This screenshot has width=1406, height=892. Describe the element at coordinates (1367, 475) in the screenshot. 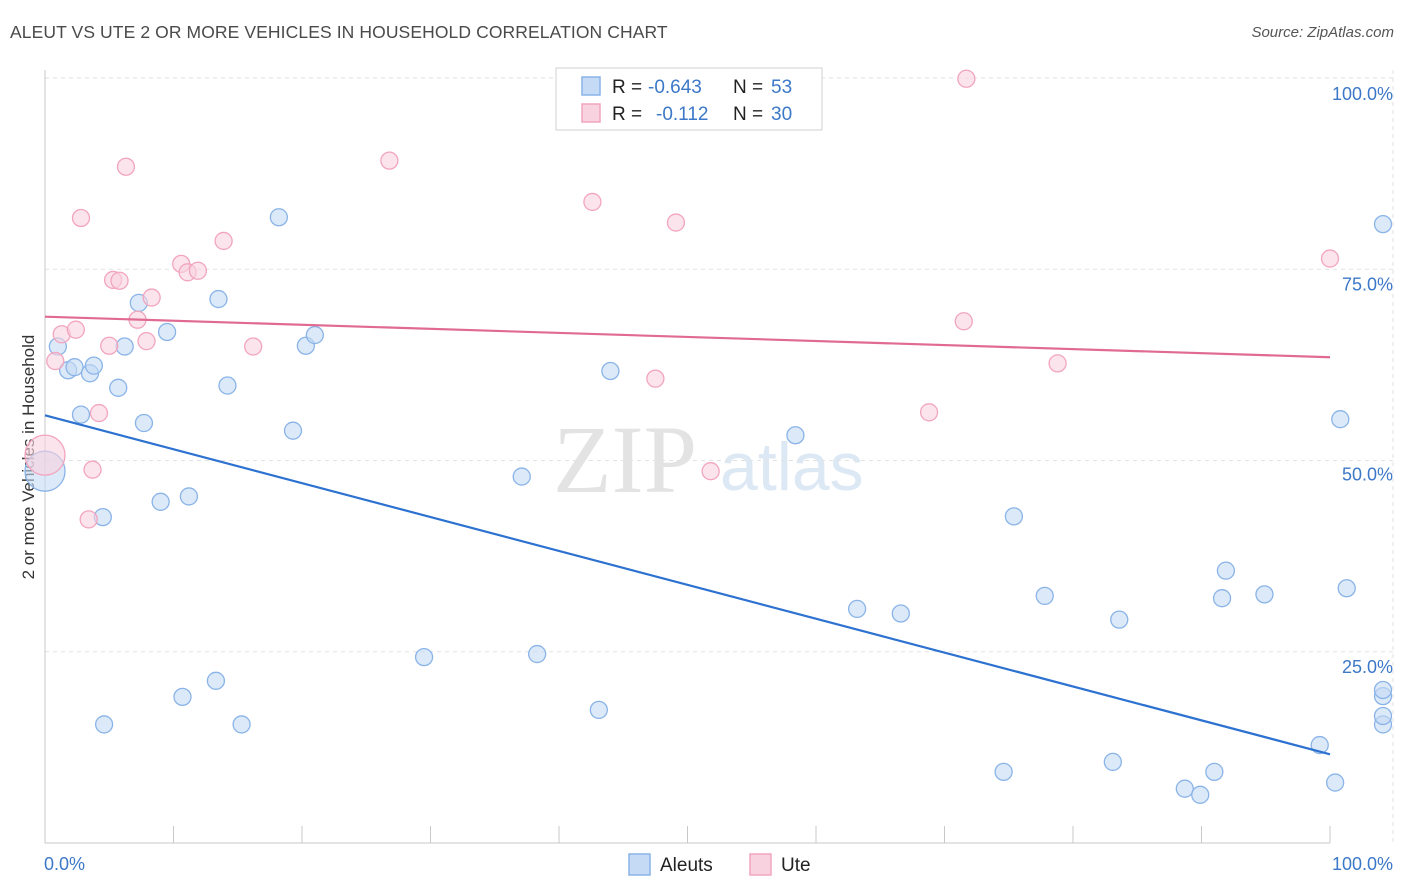

I see `y-tick-label-50: 50.0%` at that location.